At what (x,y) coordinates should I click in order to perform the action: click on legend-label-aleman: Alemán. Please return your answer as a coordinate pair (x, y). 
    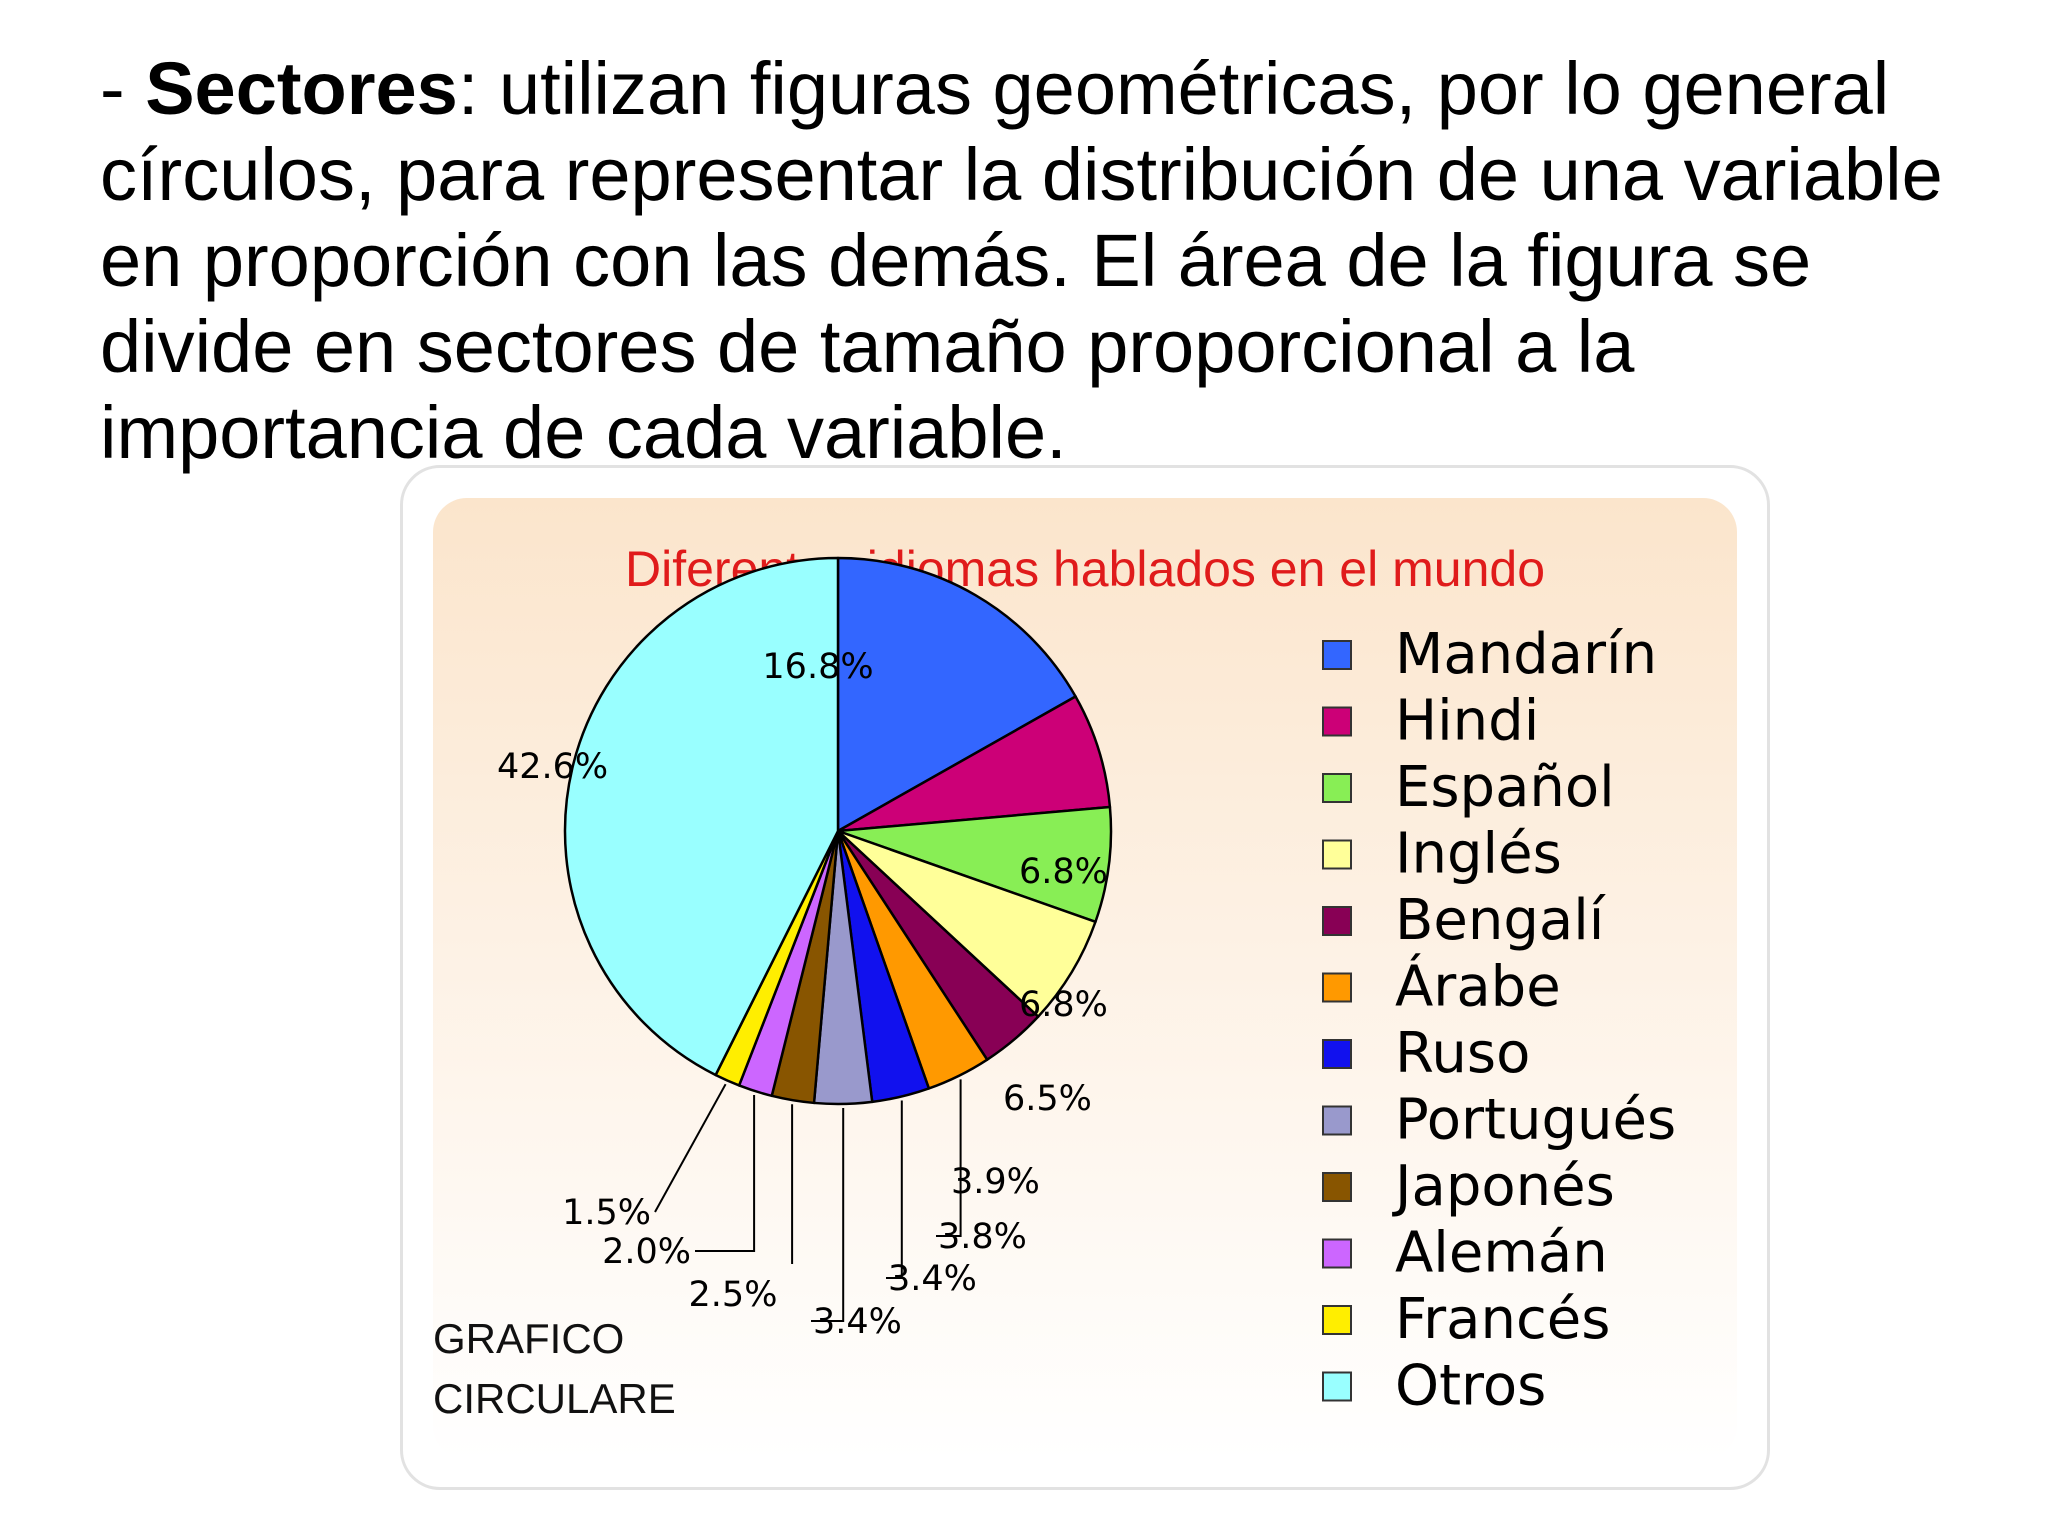
    Looking at the image, I should click on (1501, 1253).